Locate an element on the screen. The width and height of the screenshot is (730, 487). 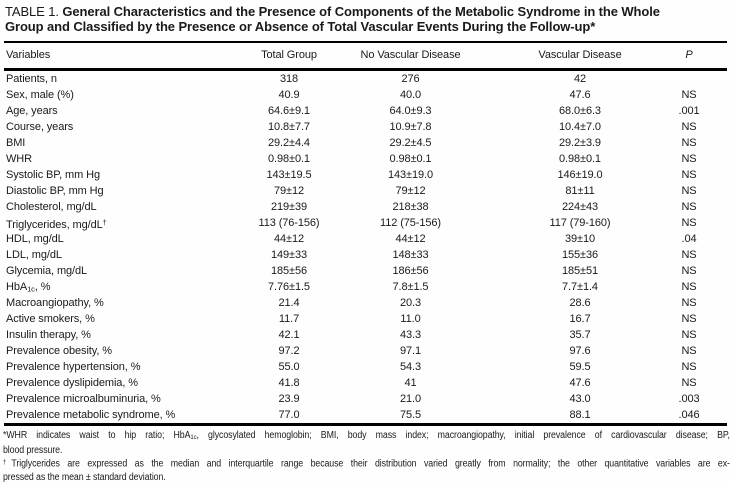
row-label: LDL, mg/dL is located at coordinates (34, 254).